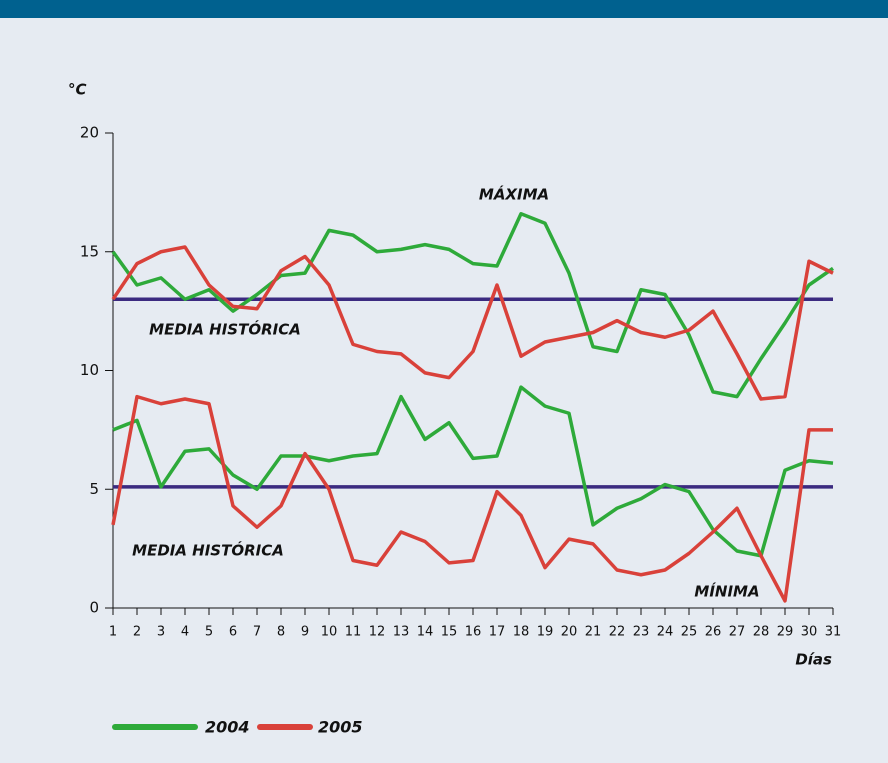 The width and height of the screenshot is (888, 763). Describe the element at coordinates (521, 632) in the screenshot. I see `x-tick-label: 18` at that location.